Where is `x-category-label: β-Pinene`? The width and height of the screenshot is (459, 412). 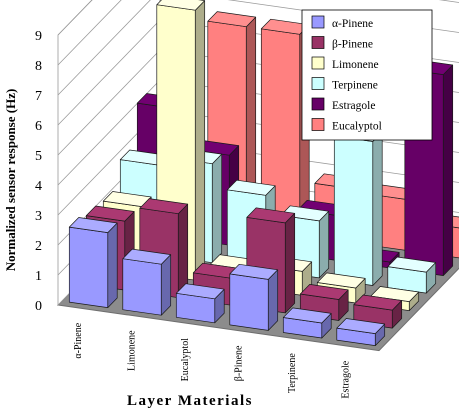
x-category-label: β-Pinene is located at coordinates (238, 363).